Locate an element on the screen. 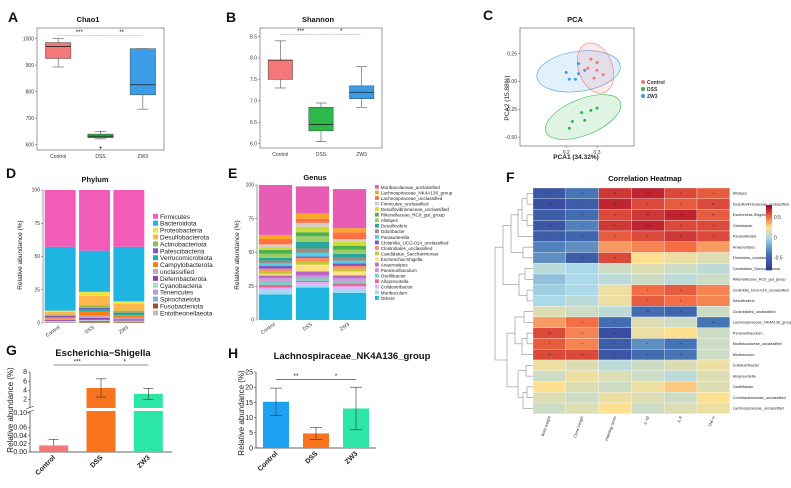 The height and width of the screenshot is (488, 791). phylum-legend-label: Actinobacteriota is located at coordinates (183, 244).